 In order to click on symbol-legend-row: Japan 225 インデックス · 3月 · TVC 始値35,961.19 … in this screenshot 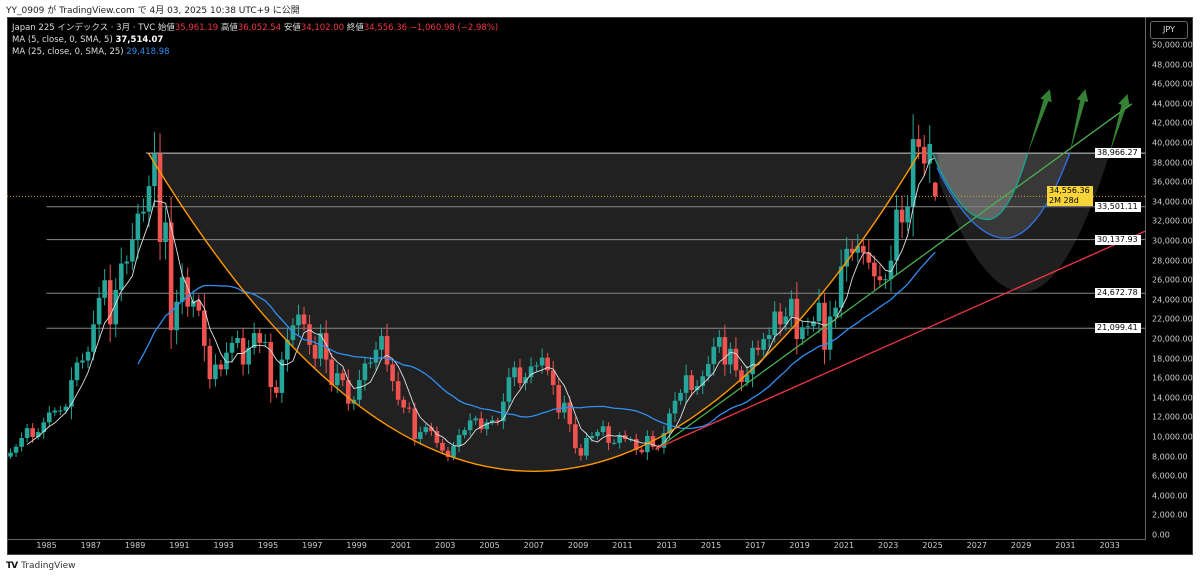, I will do `click(255, 28)`.